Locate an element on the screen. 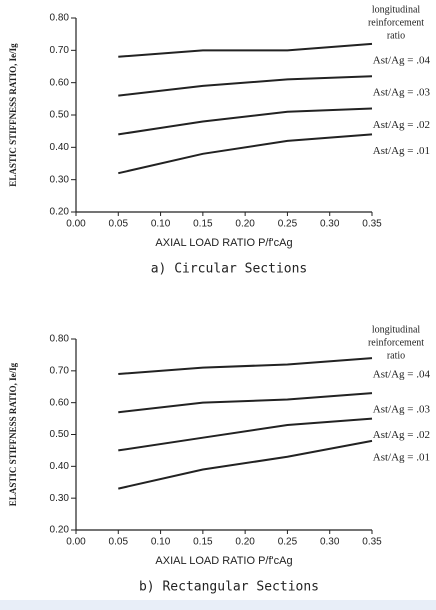 The image size is (436, 610). chart-title: b) Rectangular Sections is located at coordinates (229, 587).